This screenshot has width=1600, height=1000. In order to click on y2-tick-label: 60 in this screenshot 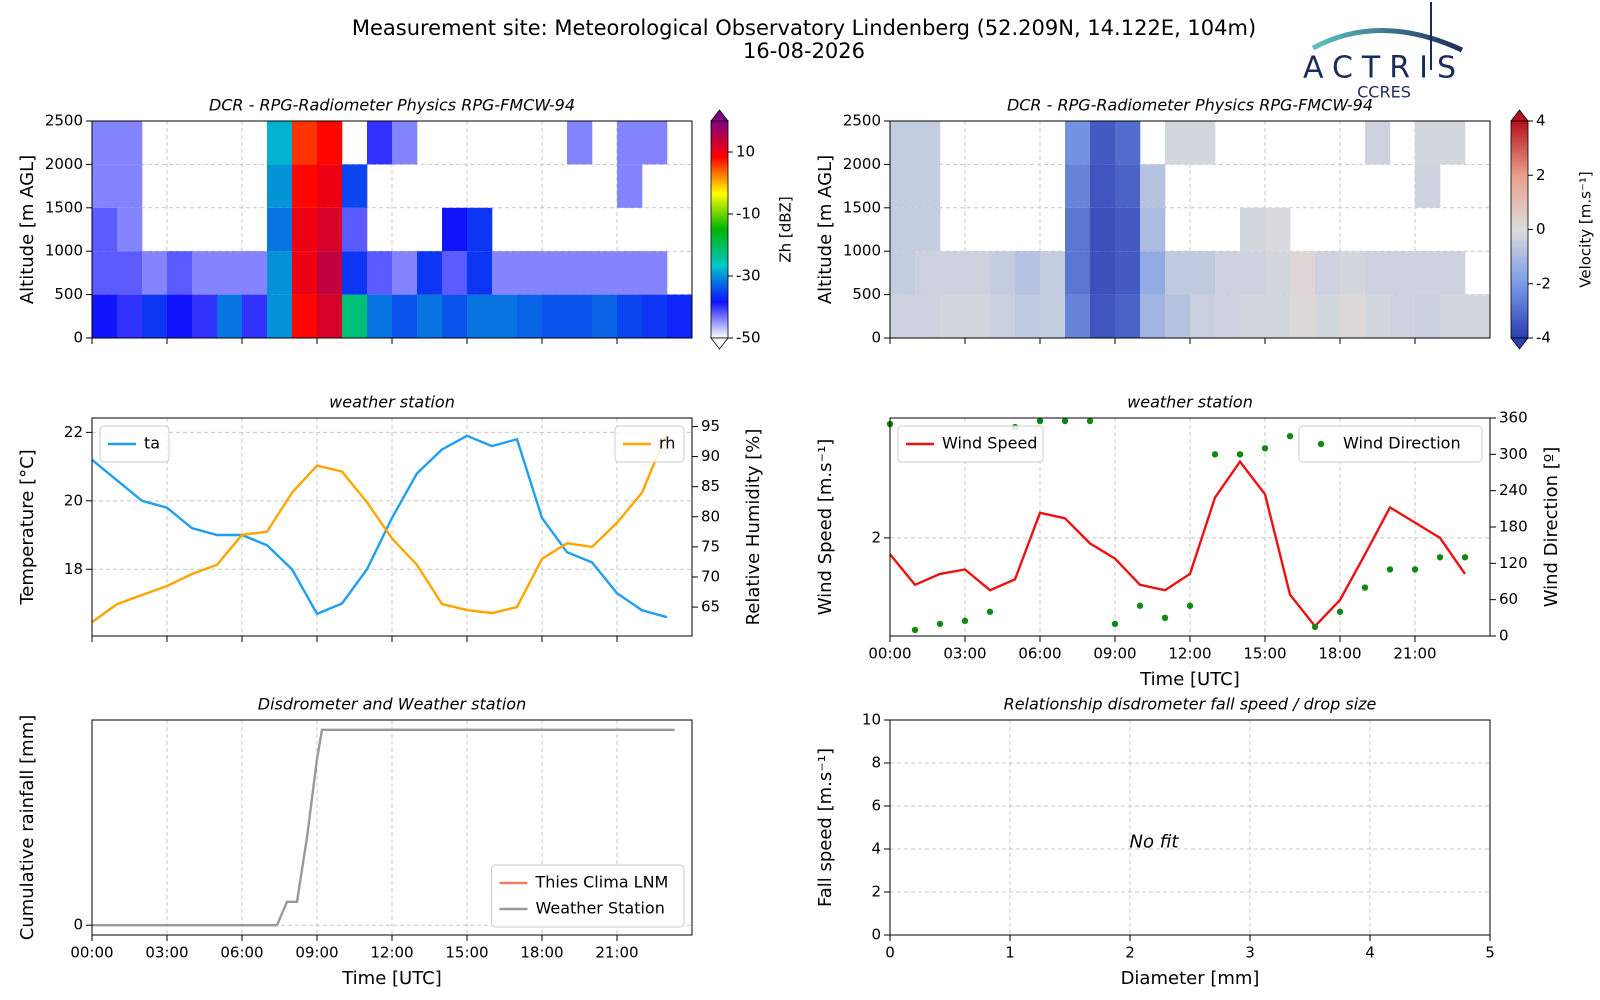, I will do `click(1508, 599)`.